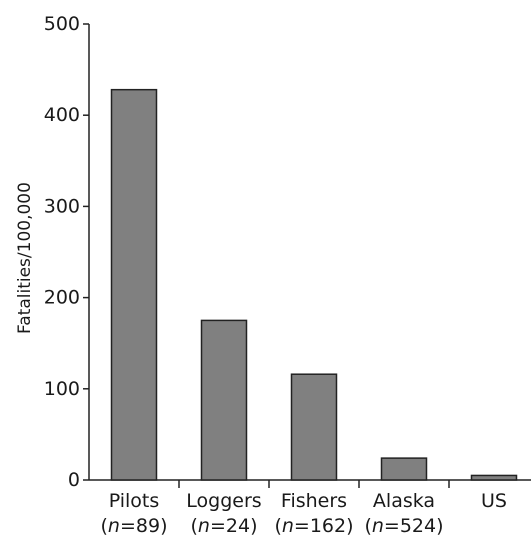 Image resolution: width=531 pixels, height=545 pixels. I want to click on sample-size-label: (n=162), so click(313, 526).